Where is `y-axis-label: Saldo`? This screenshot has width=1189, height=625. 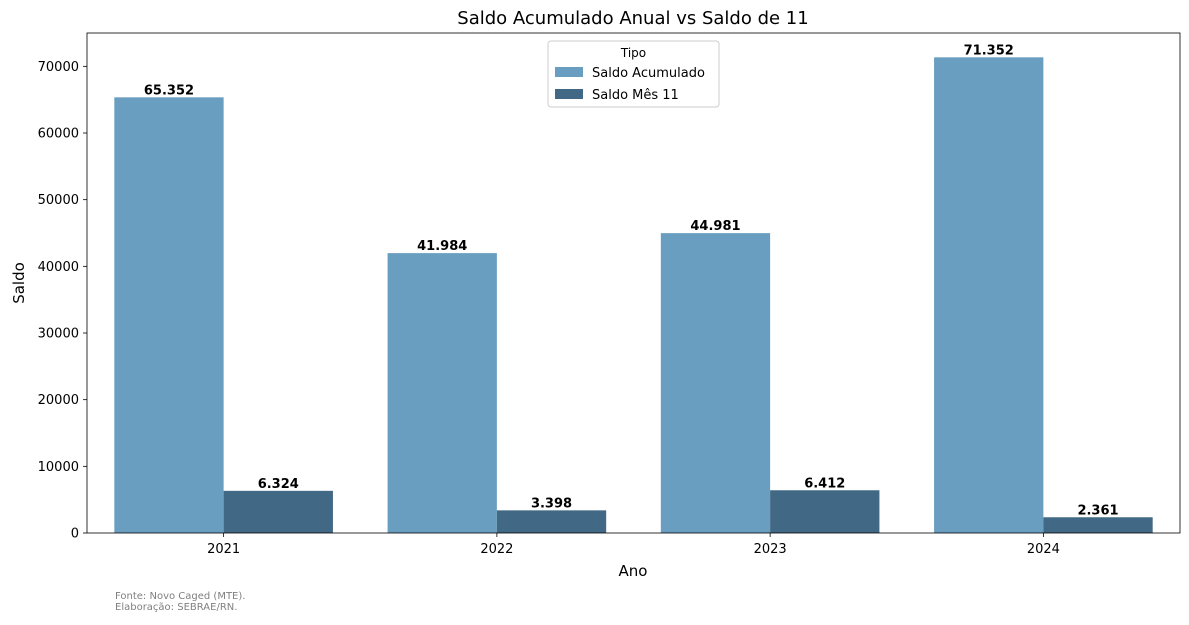 y-axis-label: Saldo is located at coordinates (19, 283).